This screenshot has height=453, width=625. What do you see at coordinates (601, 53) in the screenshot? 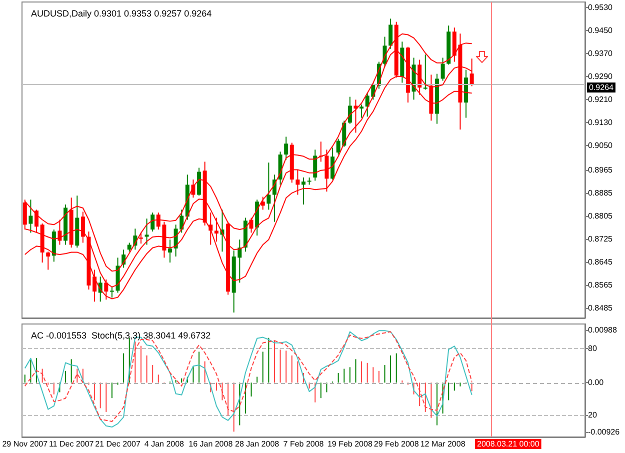
I see `y-tick-label: 0.9370` at bounding box center [601, 53].